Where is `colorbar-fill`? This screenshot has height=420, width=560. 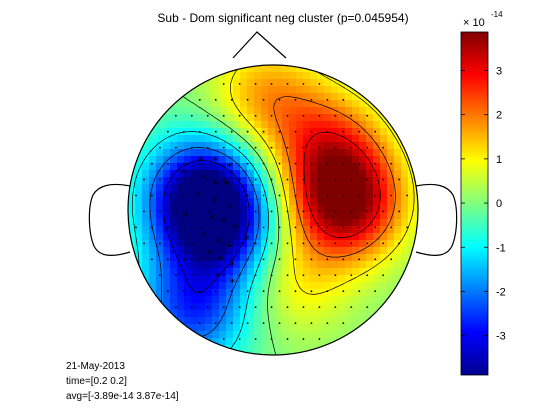
colorbar-fill is located at coordinates (474, 203).